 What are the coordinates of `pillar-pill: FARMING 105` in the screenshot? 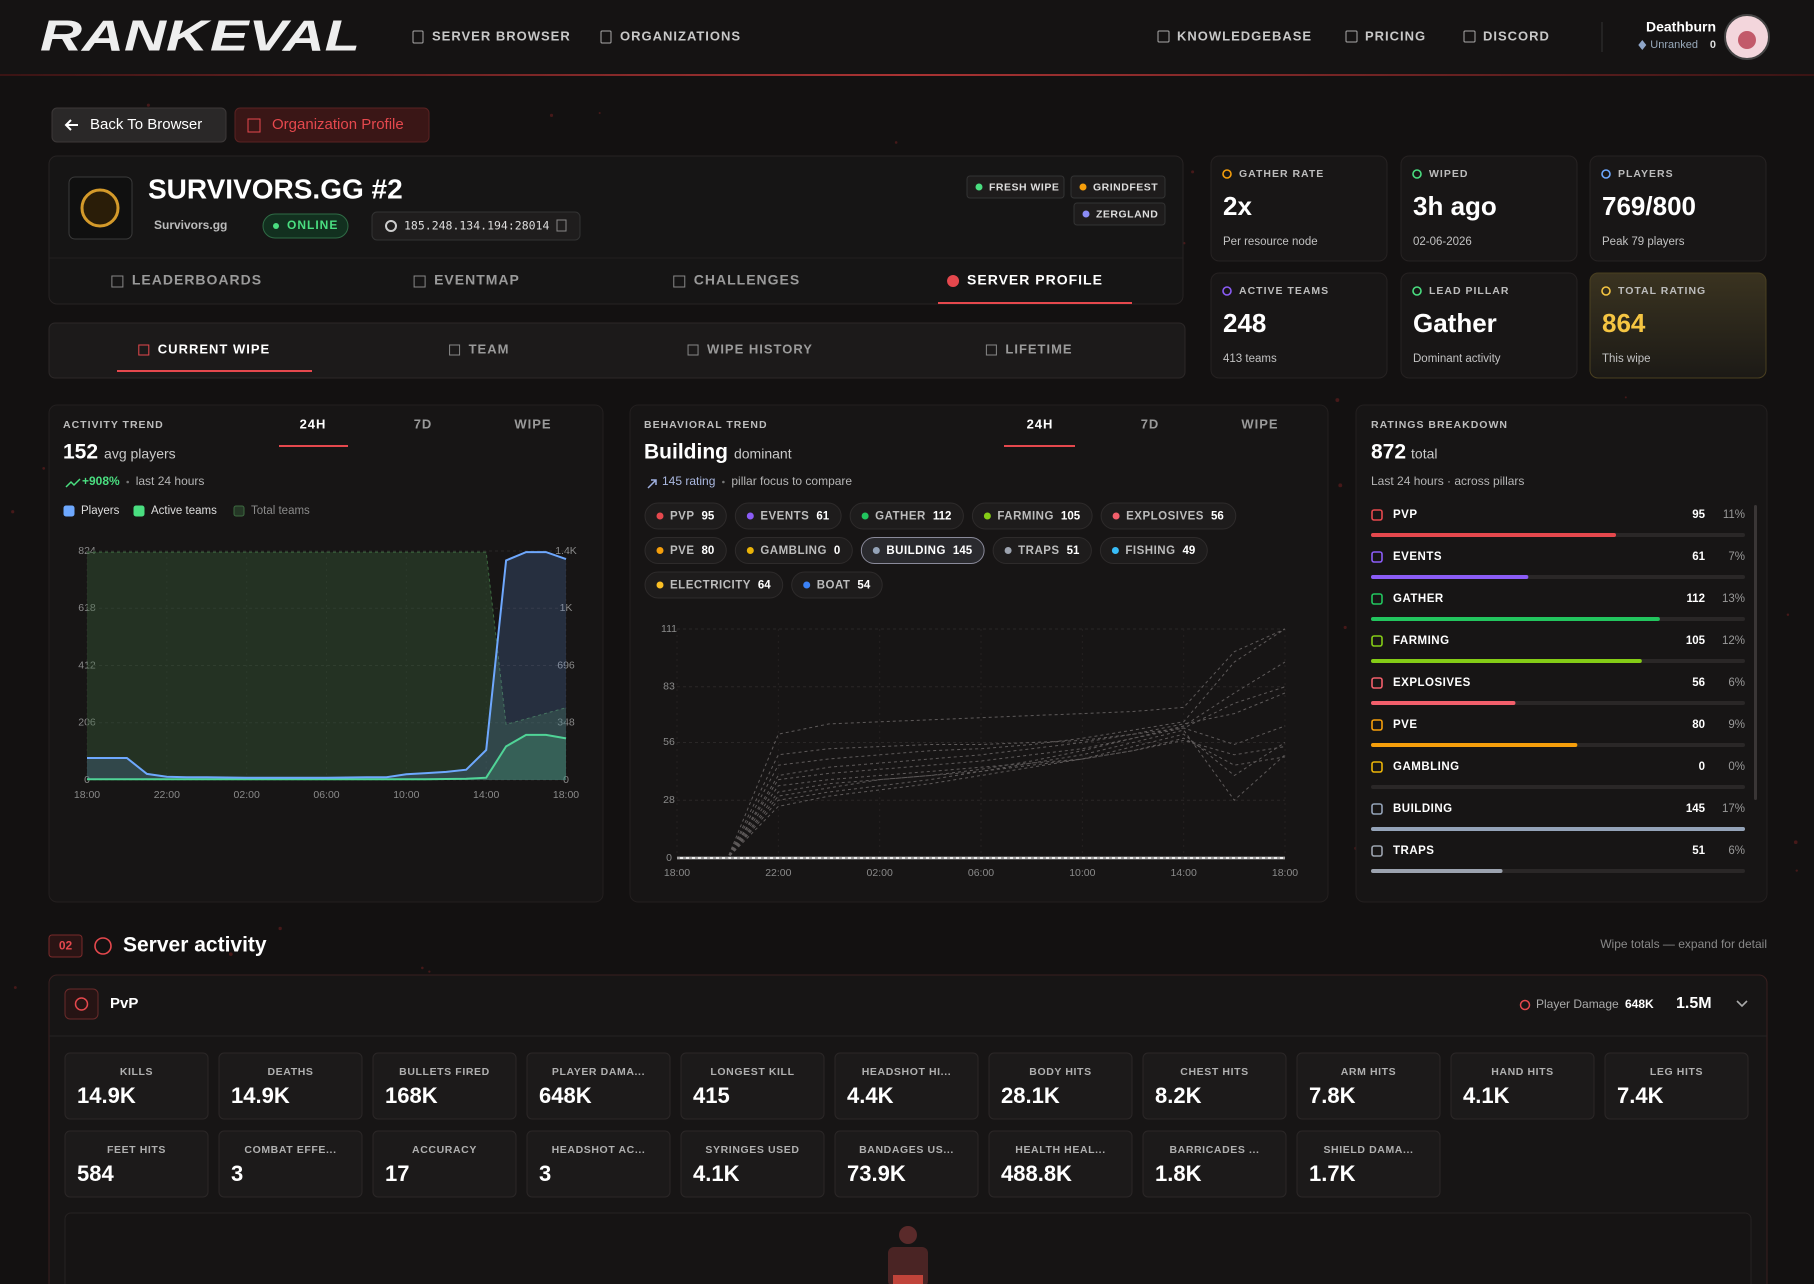 It's located at (1032, 516).